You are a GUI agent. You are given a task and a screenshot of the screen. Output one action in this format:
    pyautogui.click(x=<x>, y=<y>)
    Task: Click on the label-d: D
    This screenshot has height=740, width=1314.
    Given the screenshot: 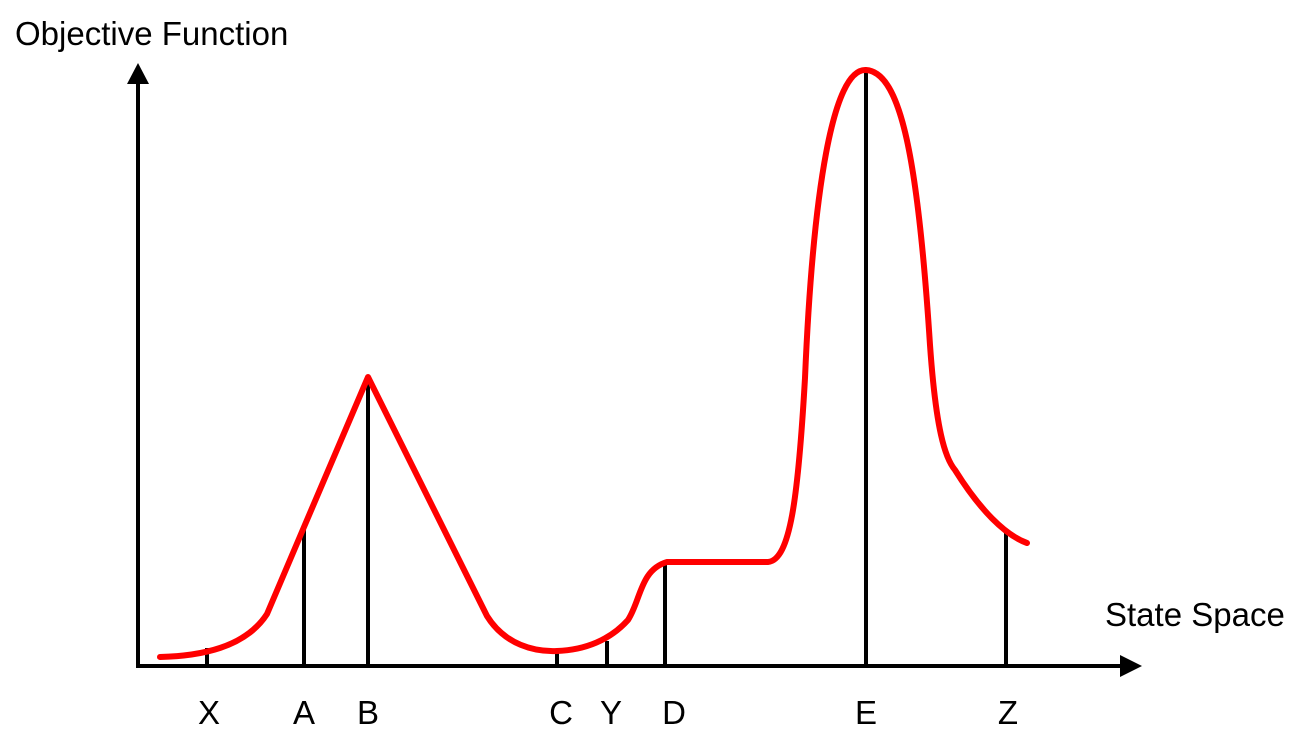 What is the action you would take?
    pyautogui.click(x=674, y=712)
    